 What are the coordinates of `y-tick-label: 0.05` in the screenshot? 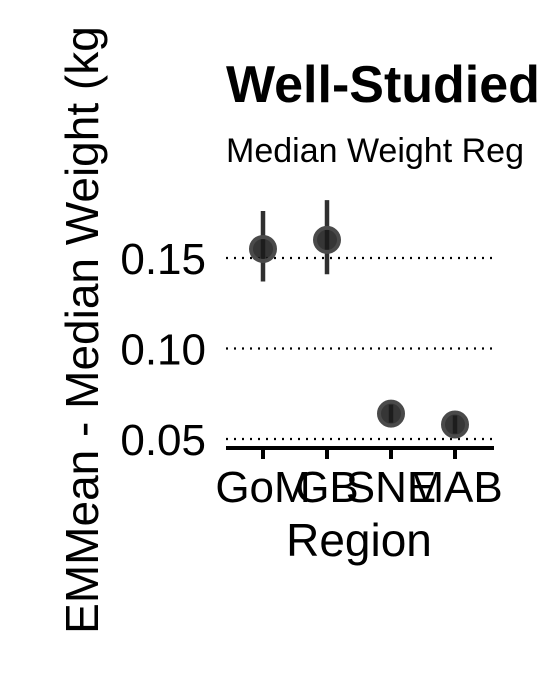 It's located at (163, 440).